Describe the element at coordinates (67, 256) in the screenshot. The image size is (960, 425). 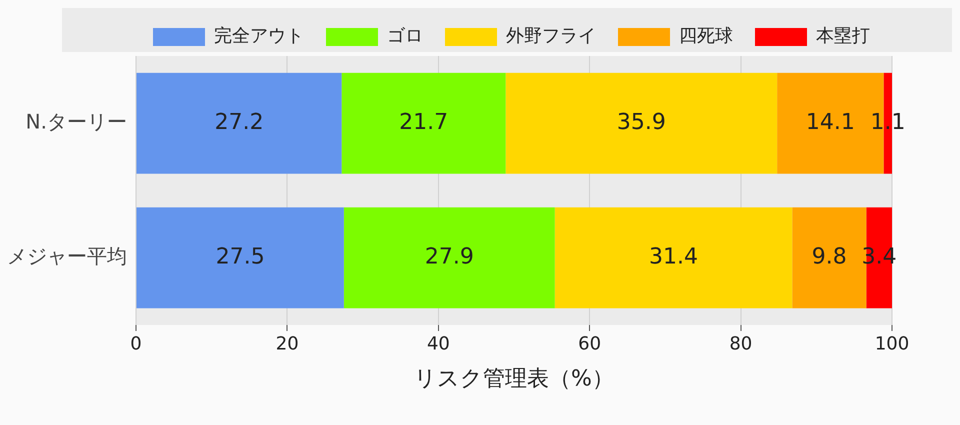
I see `y-tick-label: メジャー平均` at that location.